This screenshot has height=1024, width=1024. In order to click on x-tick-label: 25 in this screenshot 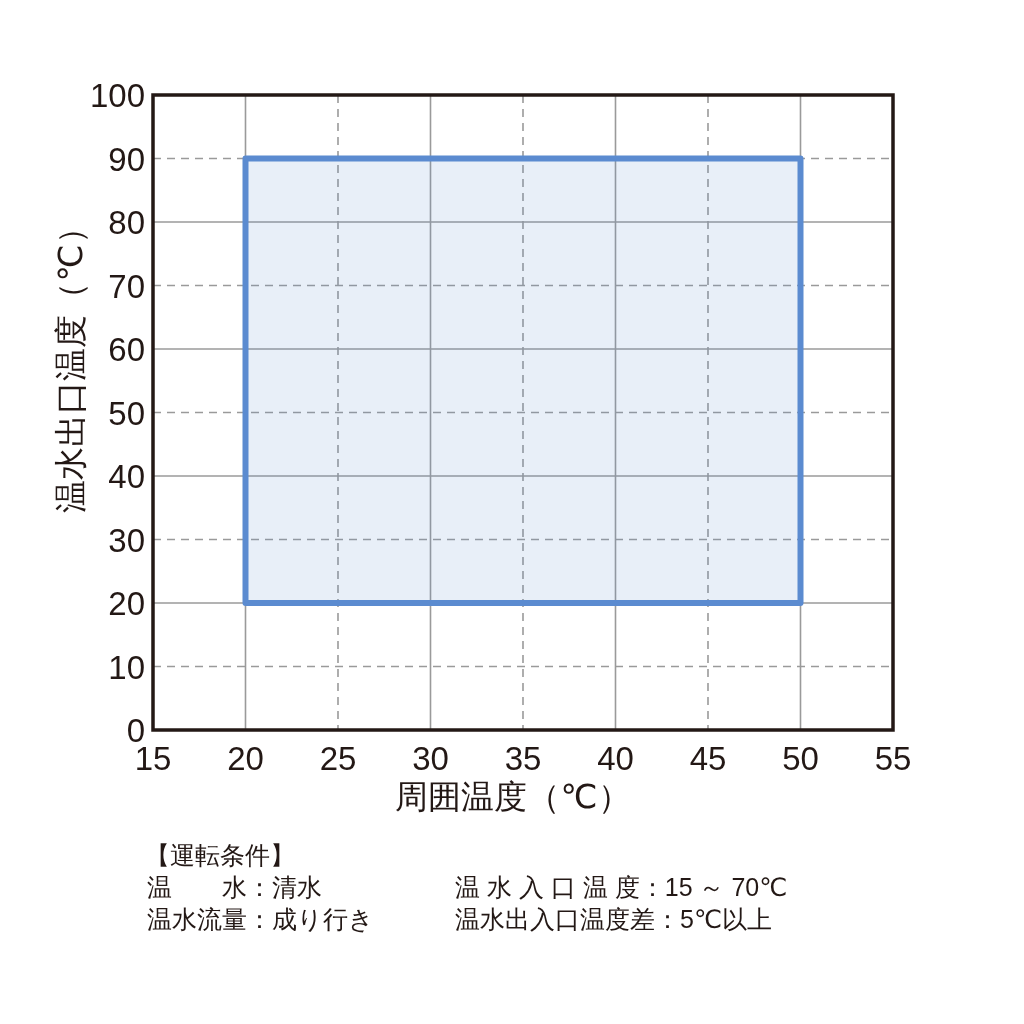, I will do `click(338, 758)`.